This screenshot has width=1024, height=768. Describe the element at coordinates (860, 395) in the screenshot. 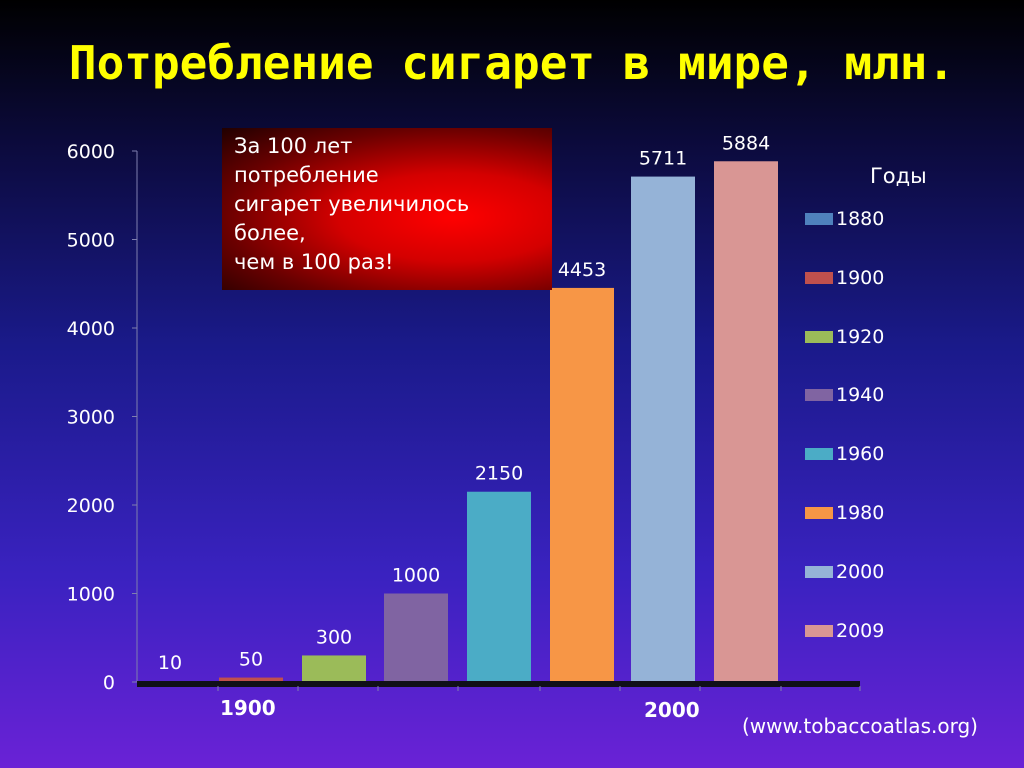

I see `legend-label: 1940` at that location.